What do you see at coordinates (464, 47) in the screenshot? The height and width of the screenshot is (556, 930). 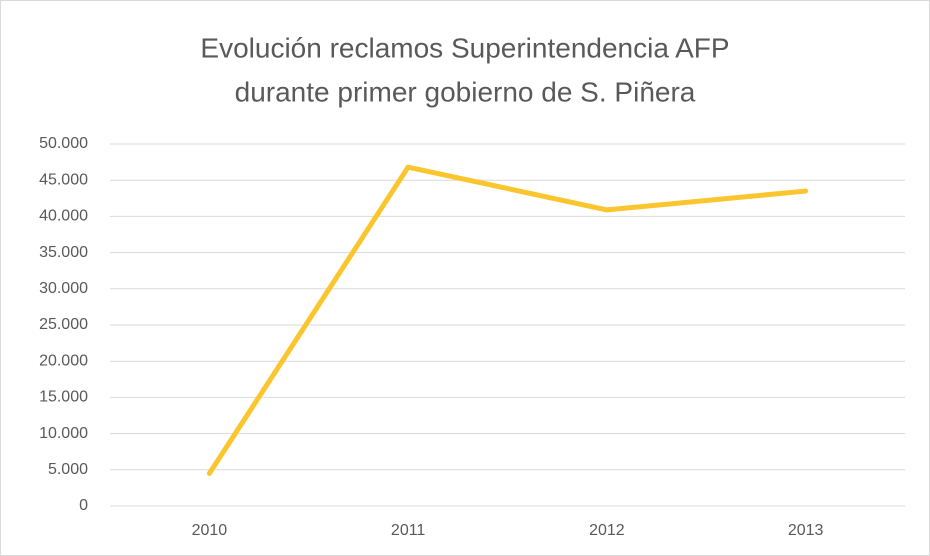 I see `chart-title: Evolución reclamos Superintendencia AFP` at bounding box center [464, 47].